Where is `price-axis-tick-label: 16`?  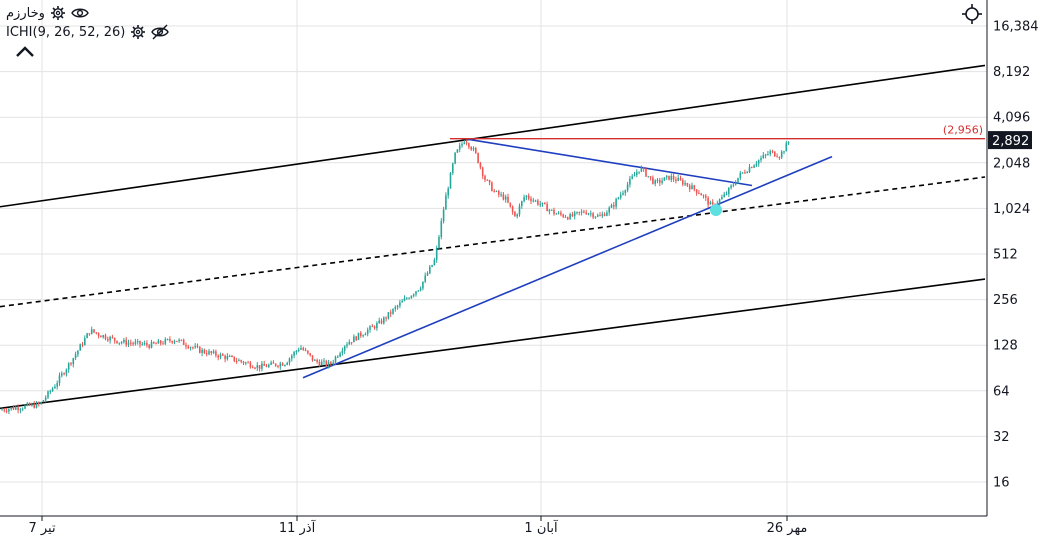
price-axis-tick-label: 16 is located at coordinates (1001, 483).